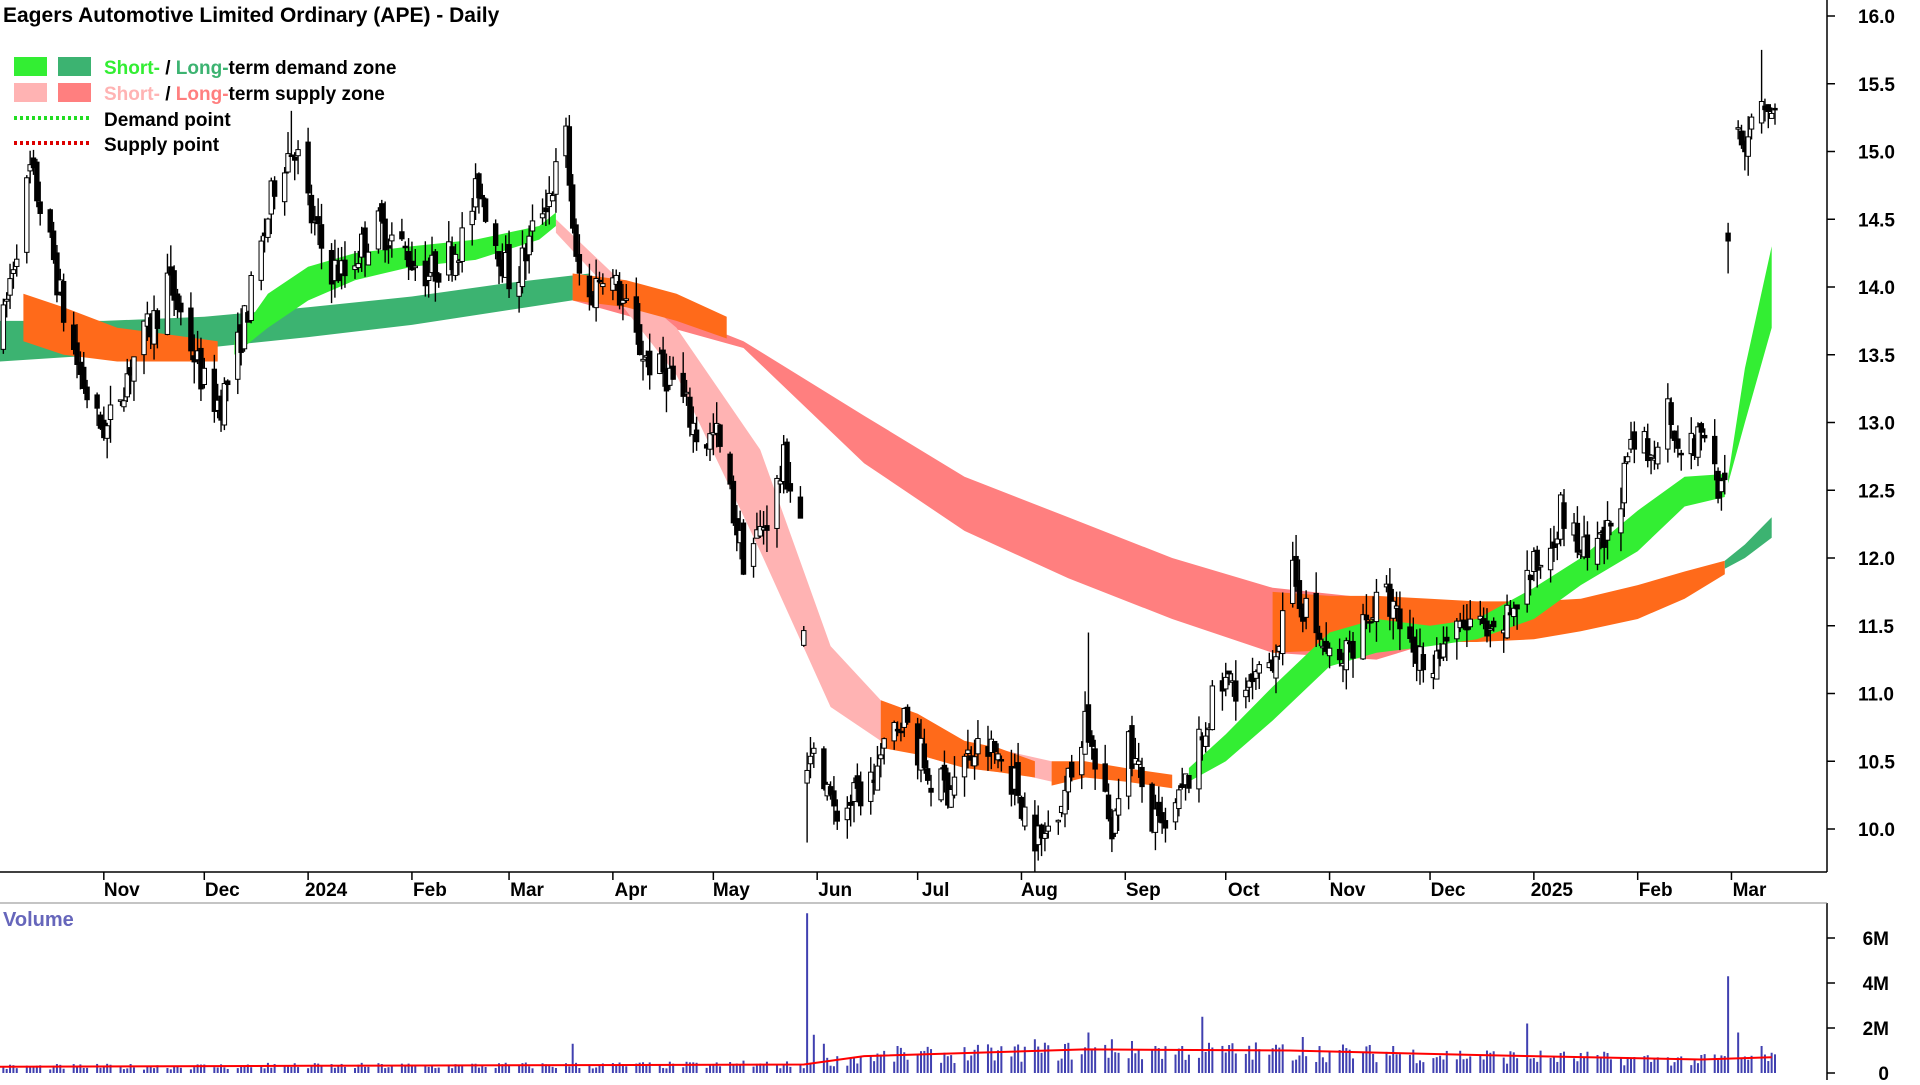 This screenshot has width=1920, height=1085. I want to click on price-tick-label: 12.0, so click(1876, 559).